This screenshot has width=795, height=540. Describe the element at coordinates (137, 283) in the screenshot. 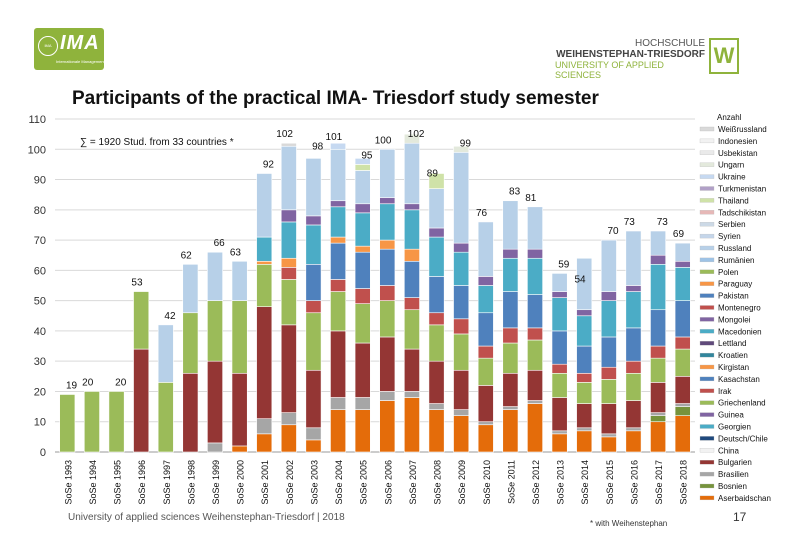

I see `total-label: 53` at that location.